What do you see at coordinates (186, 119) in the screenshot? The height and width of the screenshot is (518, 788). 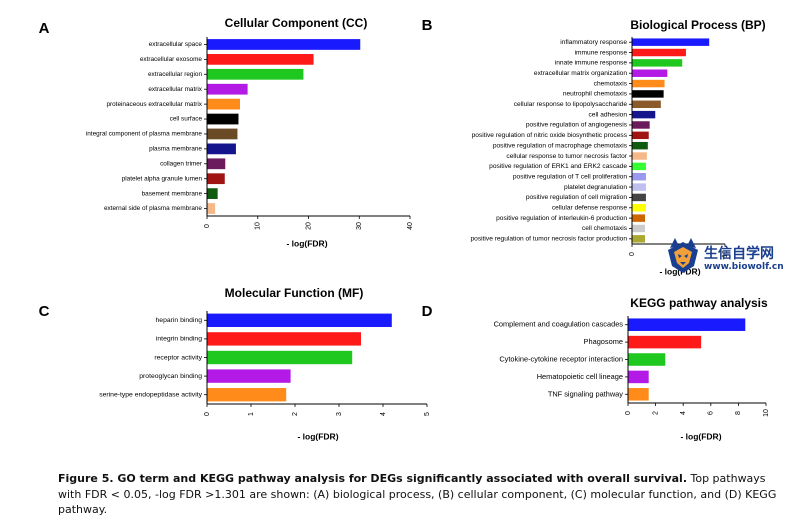 I see `category-label: cell surface` at bounding box center [186, 119].